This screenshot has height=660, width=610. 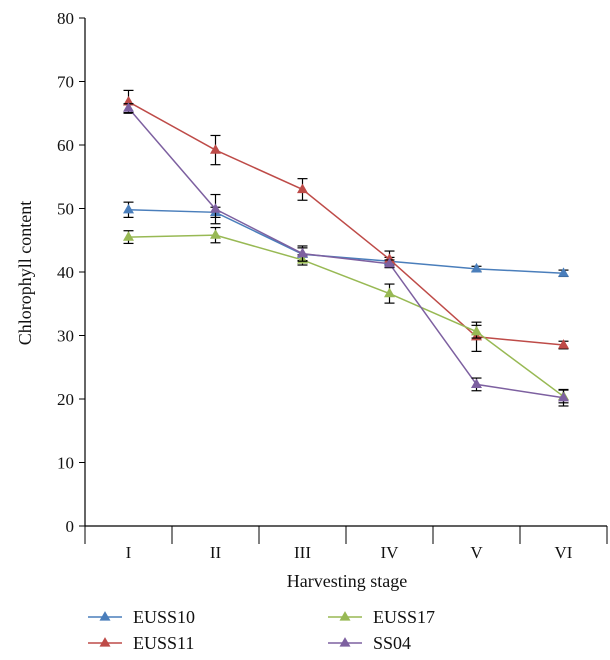 What do you see at coordinates (65, 272) in the screenshot?
I see `y-tick-label: 40` at bounding box center [65, 272].